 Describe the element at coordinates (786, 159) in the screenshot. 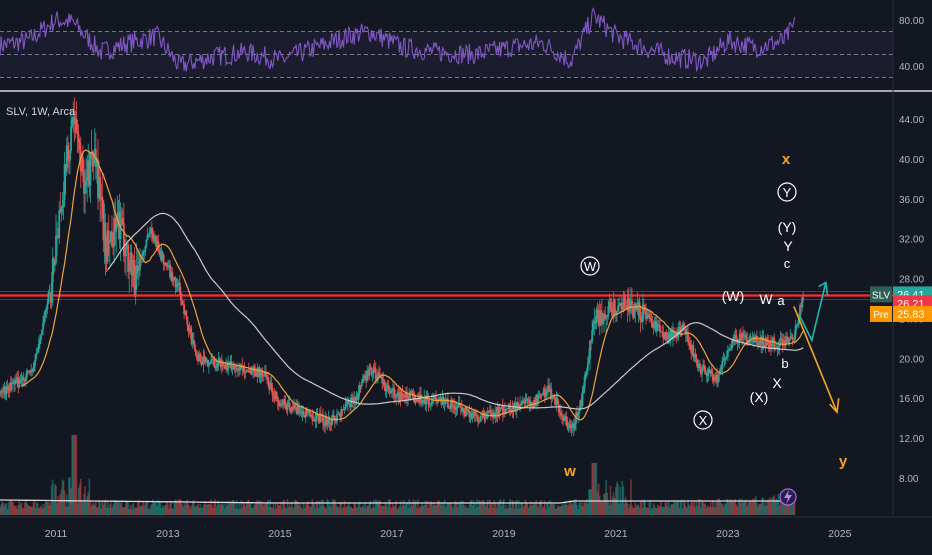

I see `wave-label-x-orange: x` at that location.